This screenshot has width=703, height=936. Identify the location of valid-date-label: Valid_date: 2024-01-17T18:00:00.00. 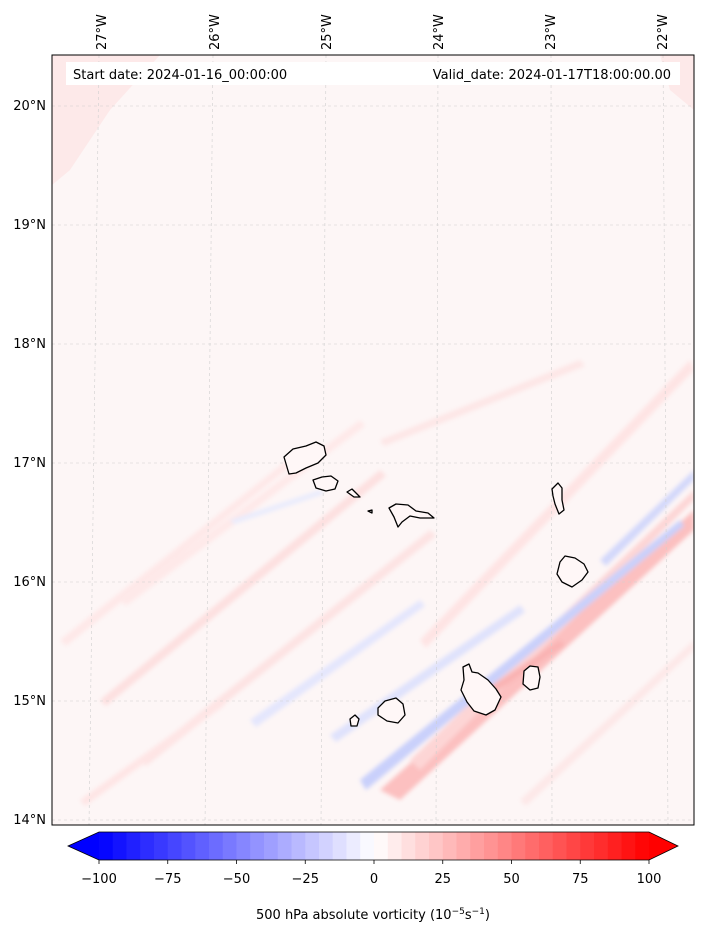
(552, 75).